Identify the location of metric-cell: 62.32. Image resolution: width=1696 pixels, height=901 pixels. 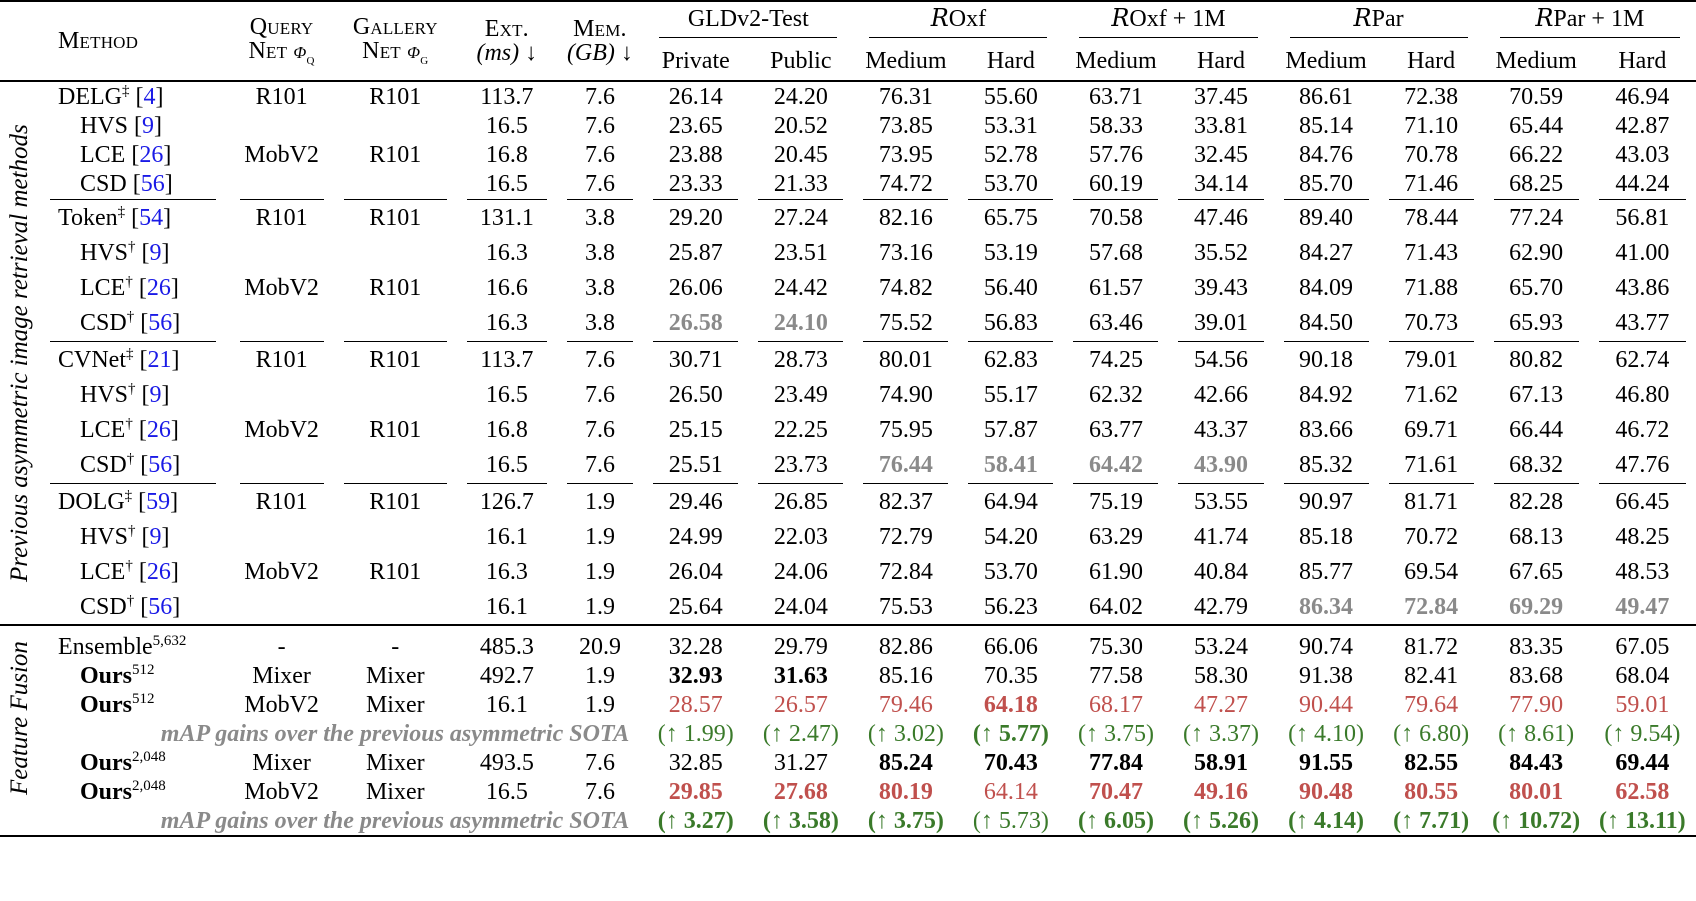
(1115, 394).